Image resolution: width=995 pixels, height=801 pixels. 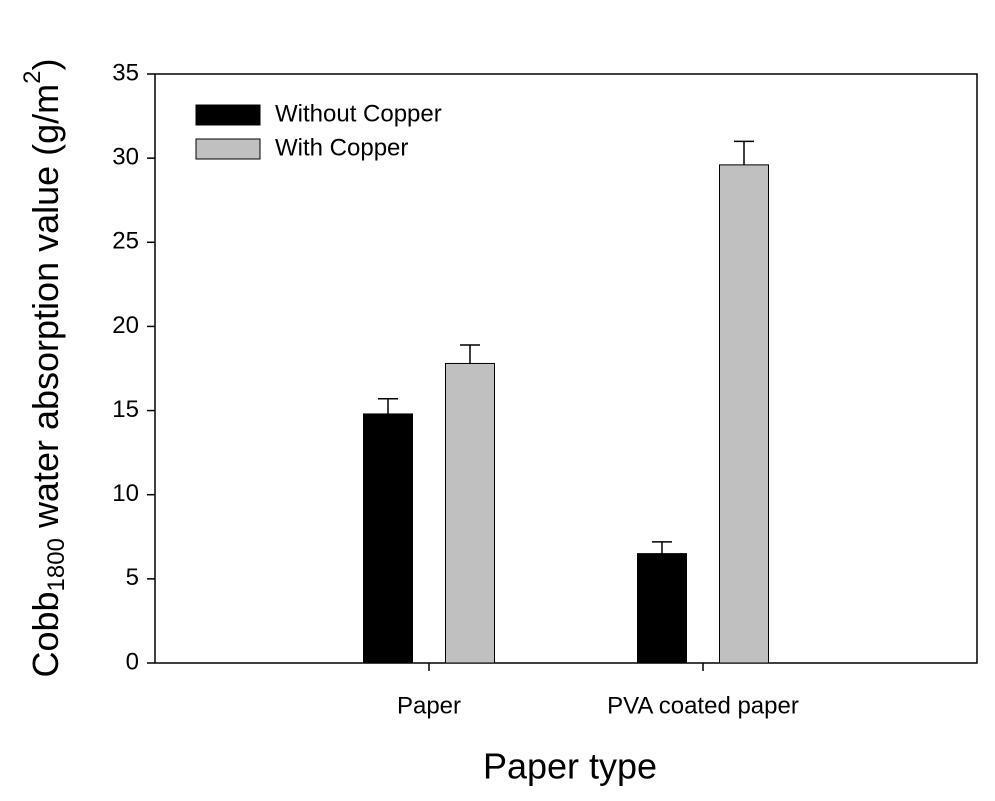 I want to click on y-tick-label: 20, so click(x=125, y=325).